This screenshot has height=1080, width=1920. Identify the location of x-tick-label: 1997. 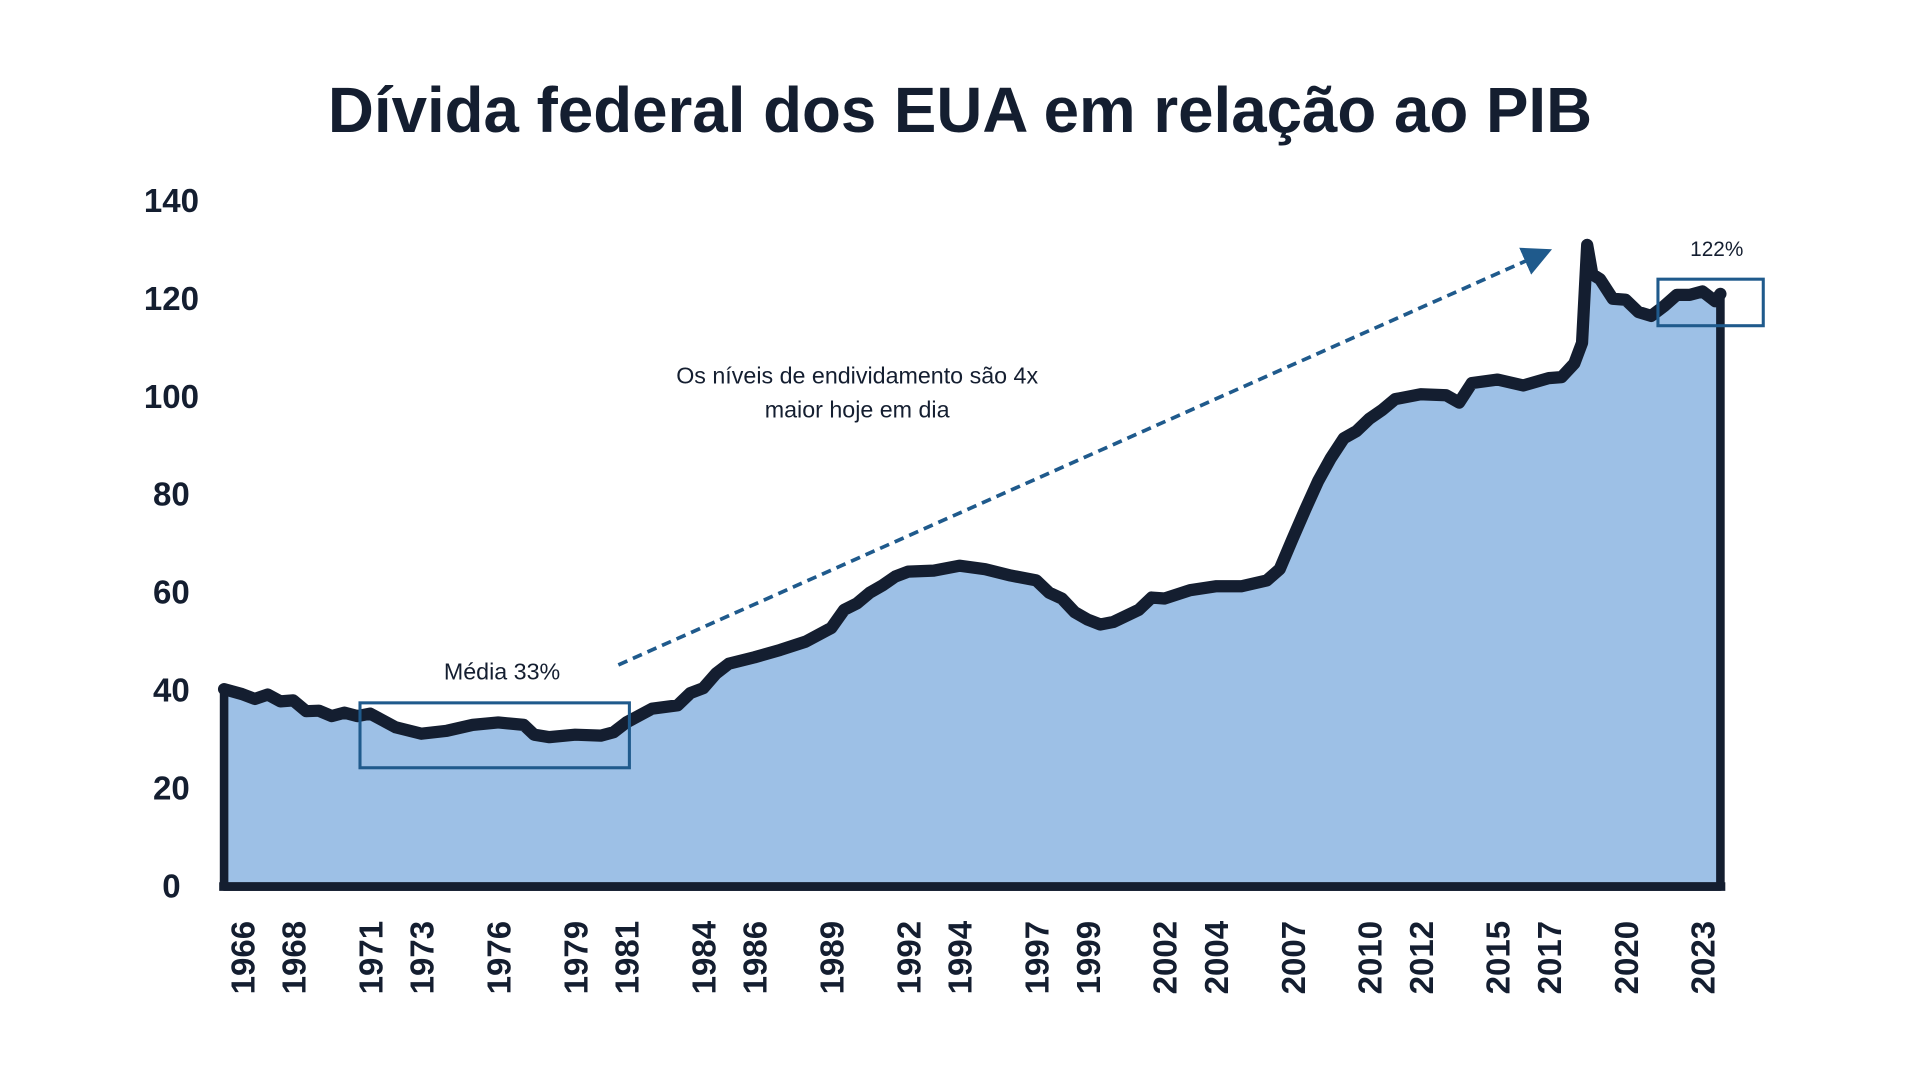
(1038, 958).